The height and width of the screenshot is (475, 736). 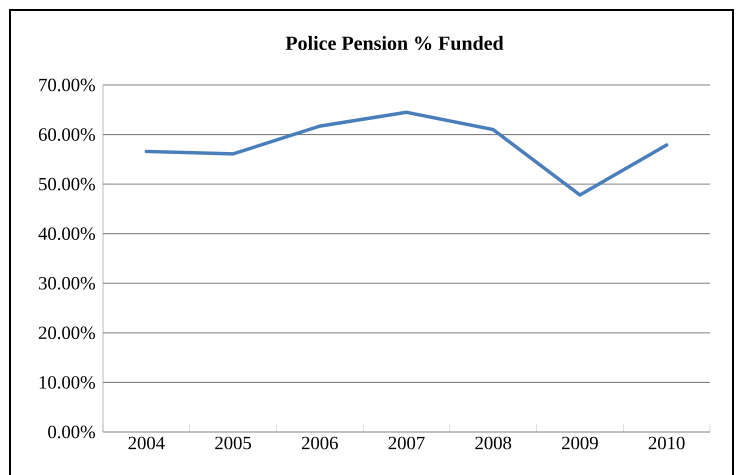 I want to click on x-tick-label: 2005, so click(x=233, y=443).